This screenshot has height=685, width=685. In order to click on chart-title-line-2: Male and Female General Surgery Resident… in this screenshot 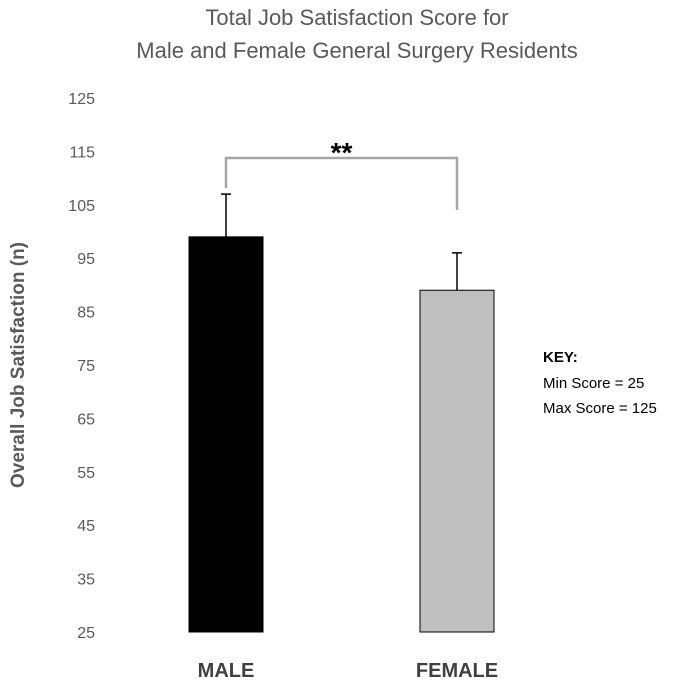, I will do `click(356, 50)`.